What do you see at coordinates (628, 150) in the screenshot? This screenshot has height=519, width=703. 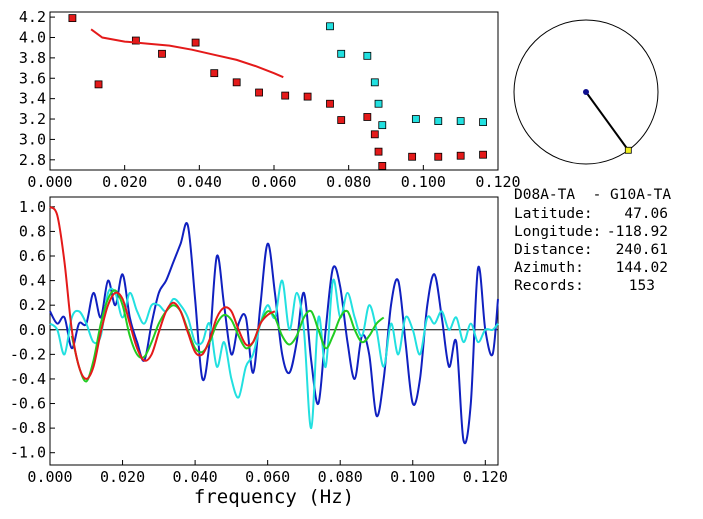 I see `end-station-marker` at bounding box center [628, 150].